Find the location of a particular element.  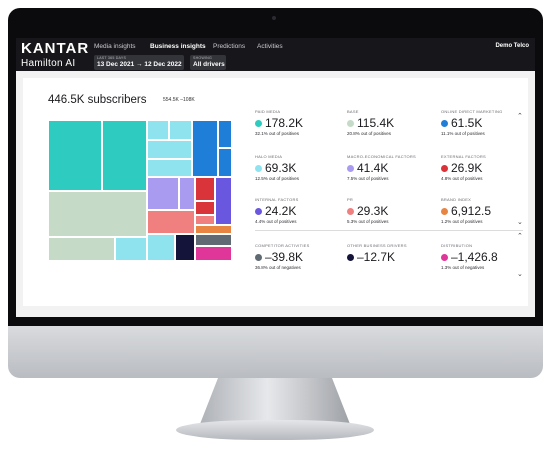

tab-activities: Activities is located at coordinates (270, 46).